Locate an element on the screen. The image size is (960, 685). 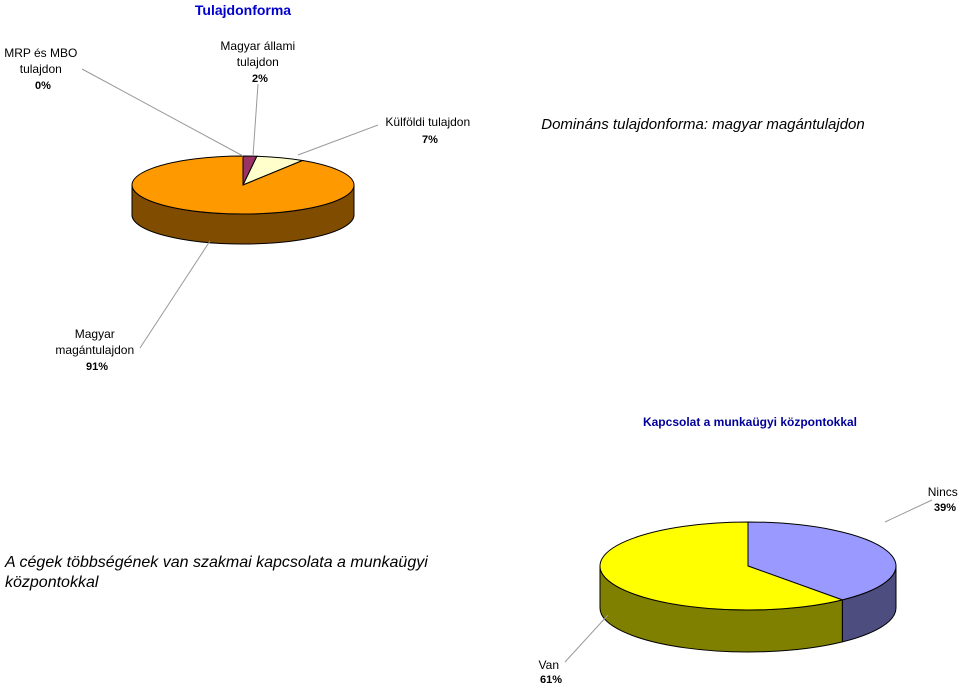
label-nincs: Nincs 39% is located at coordinates (944, 498).